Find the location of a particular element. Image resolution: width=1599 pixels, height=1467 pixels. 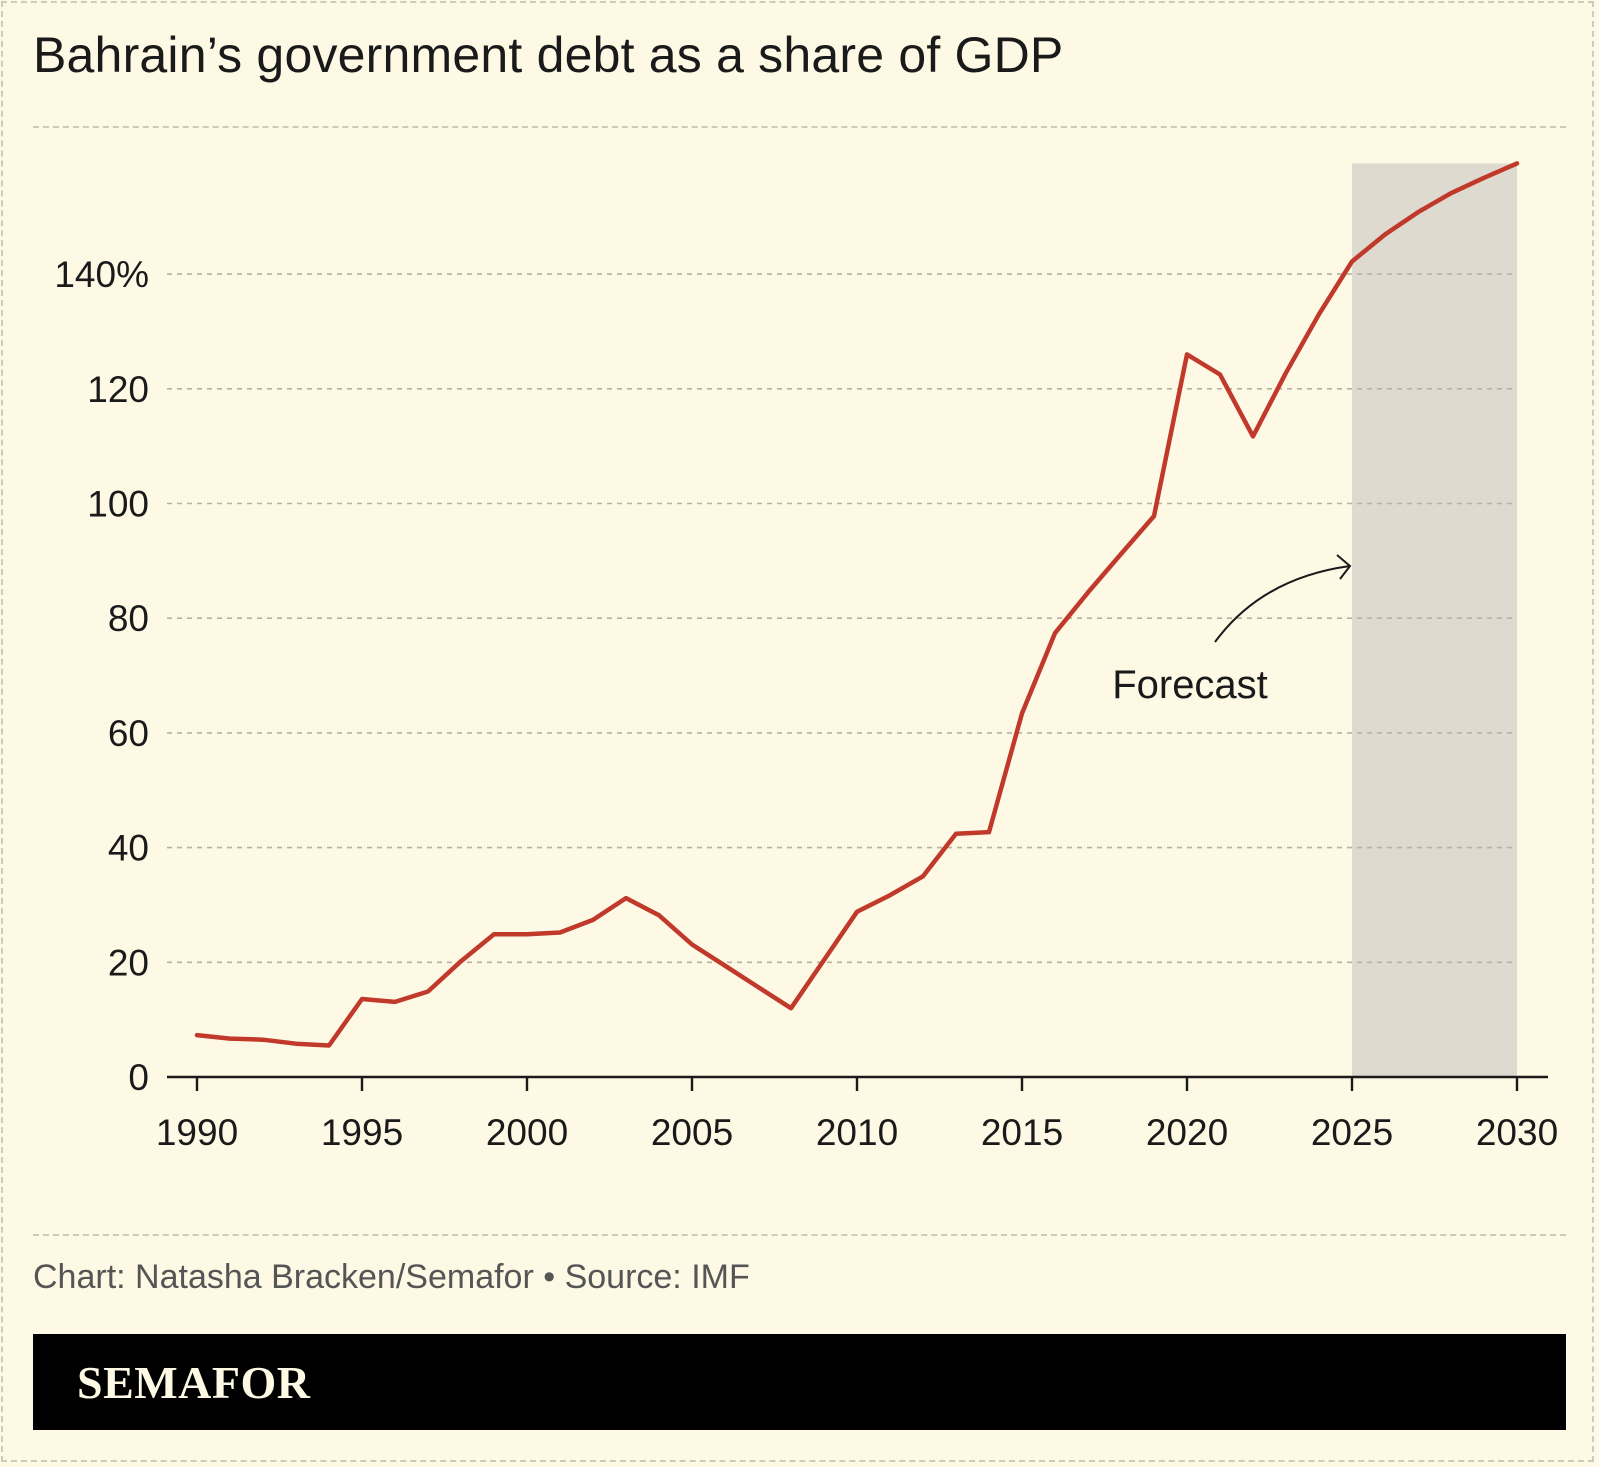

x-tick-label-2030: 2030 is located at coordinates (1517, 1132).